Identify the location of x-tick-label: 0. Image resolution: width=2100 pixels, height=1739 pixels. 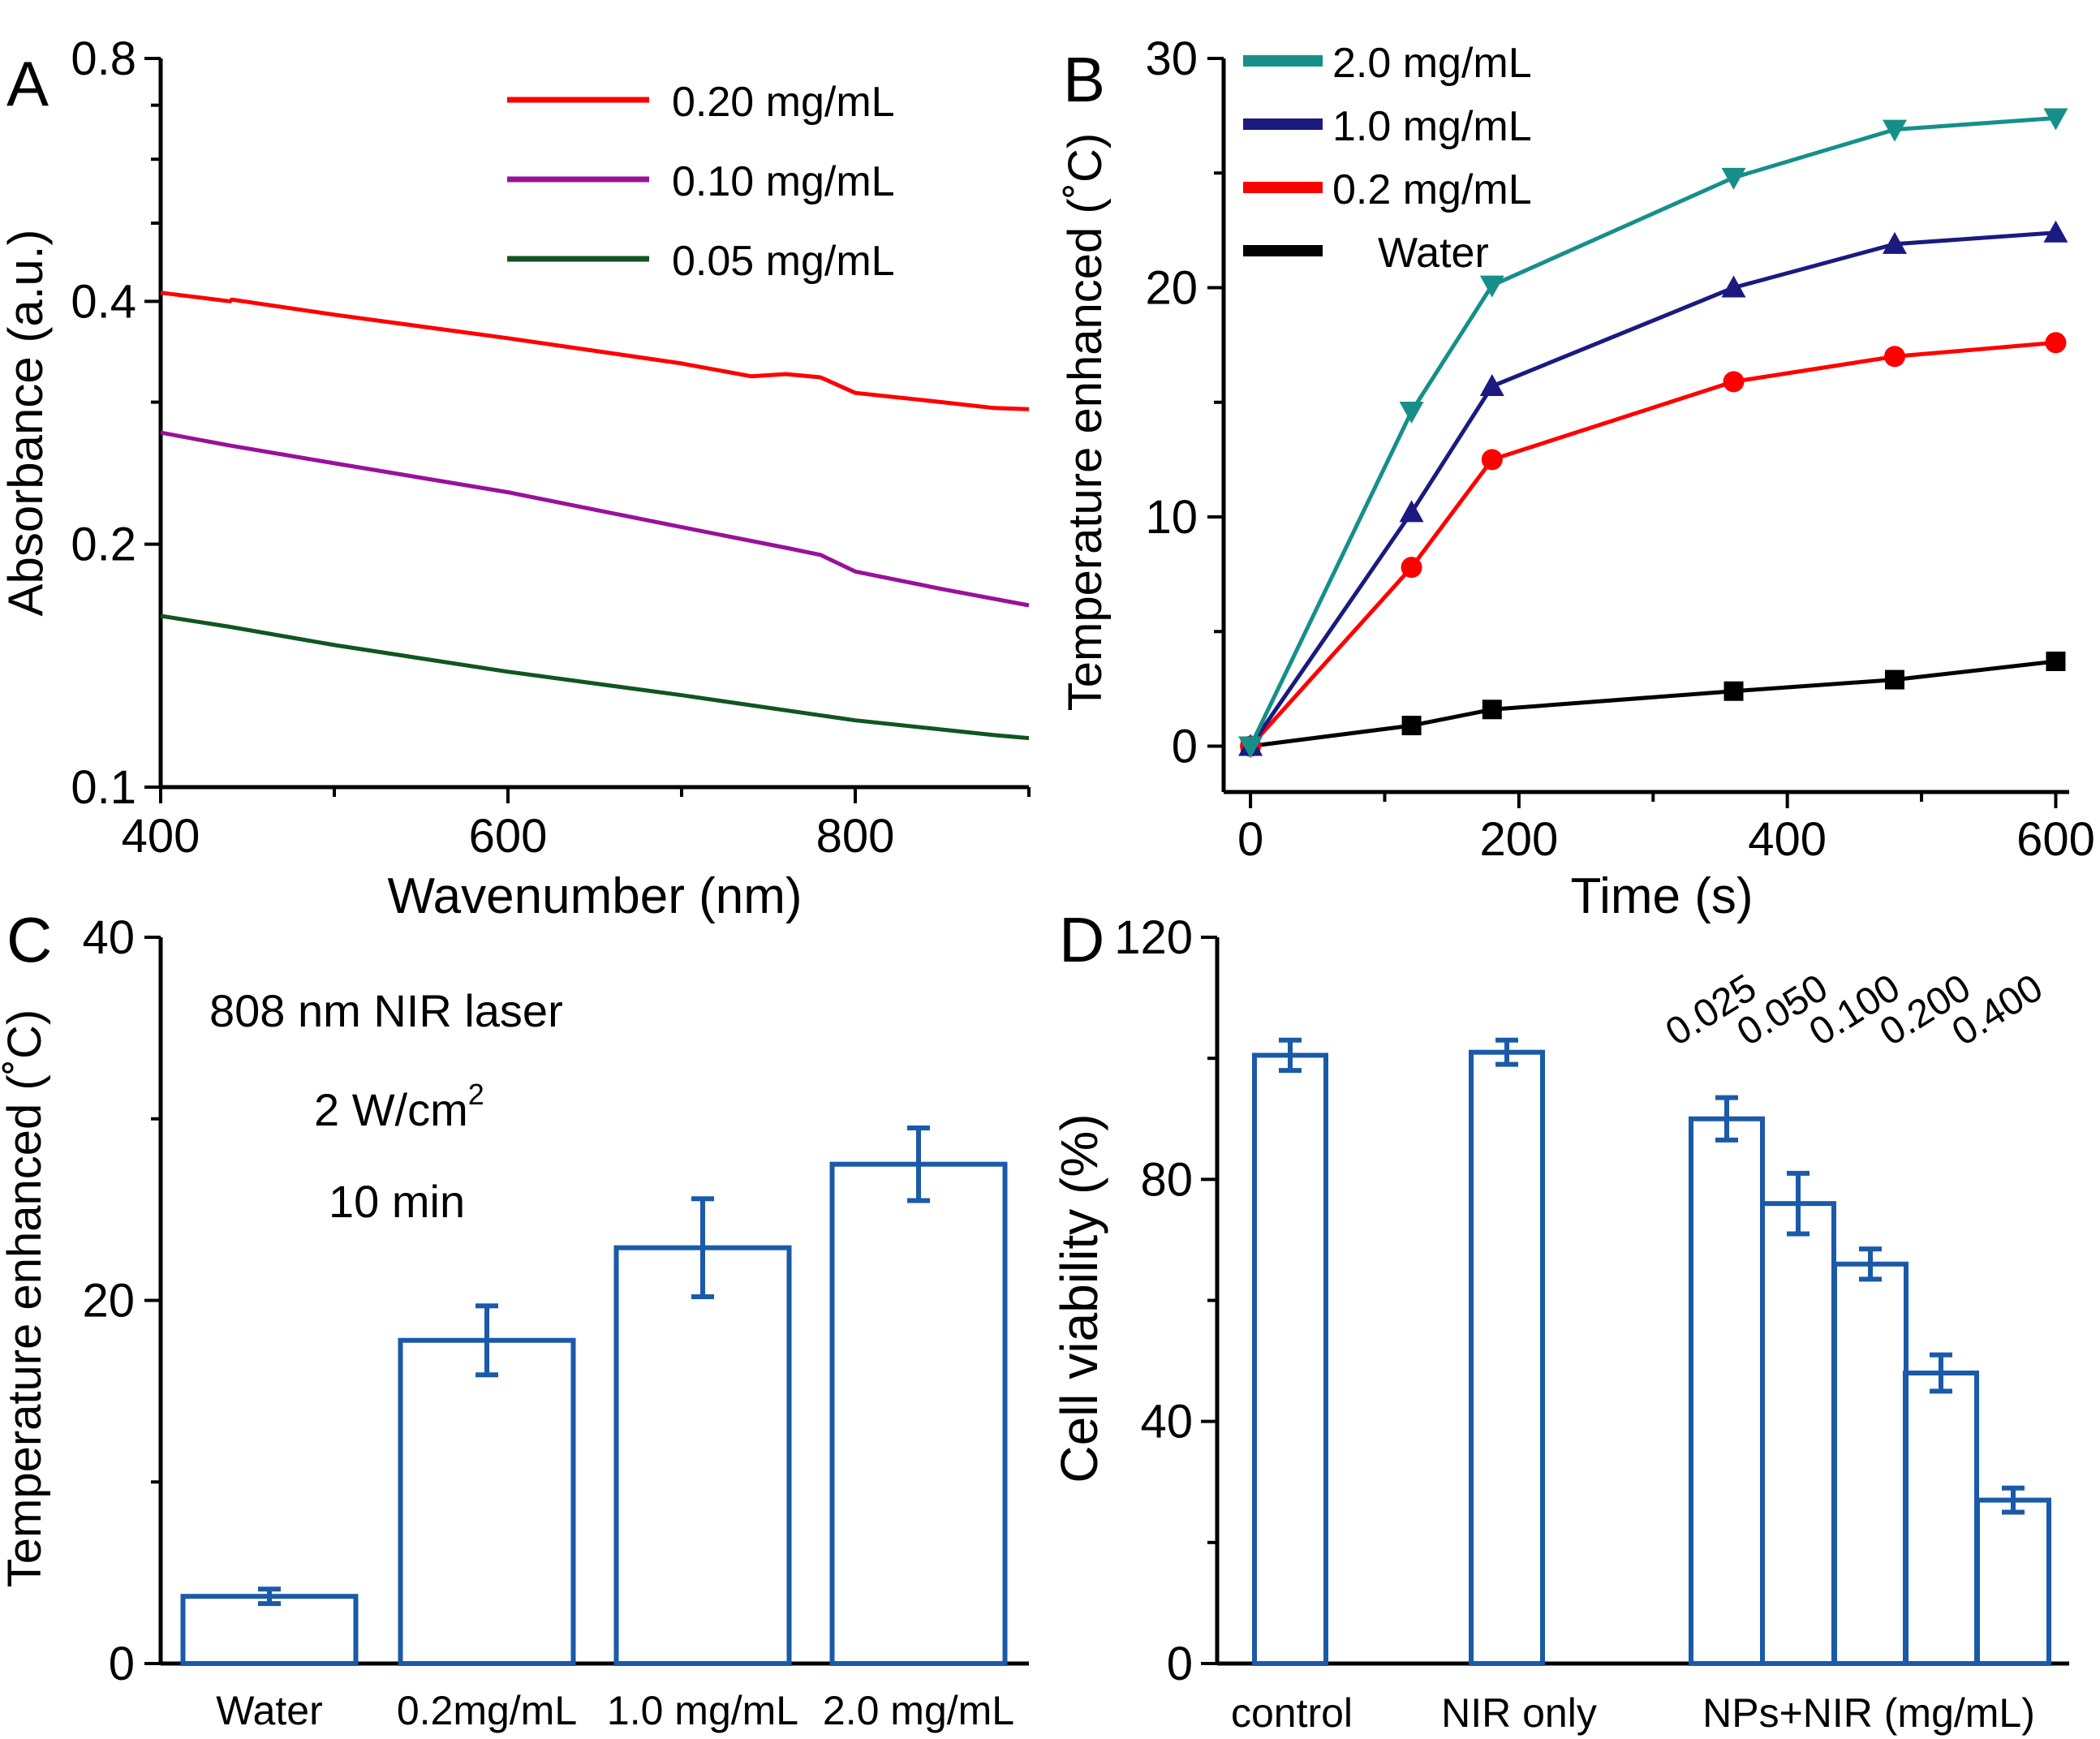
(1250, 839).